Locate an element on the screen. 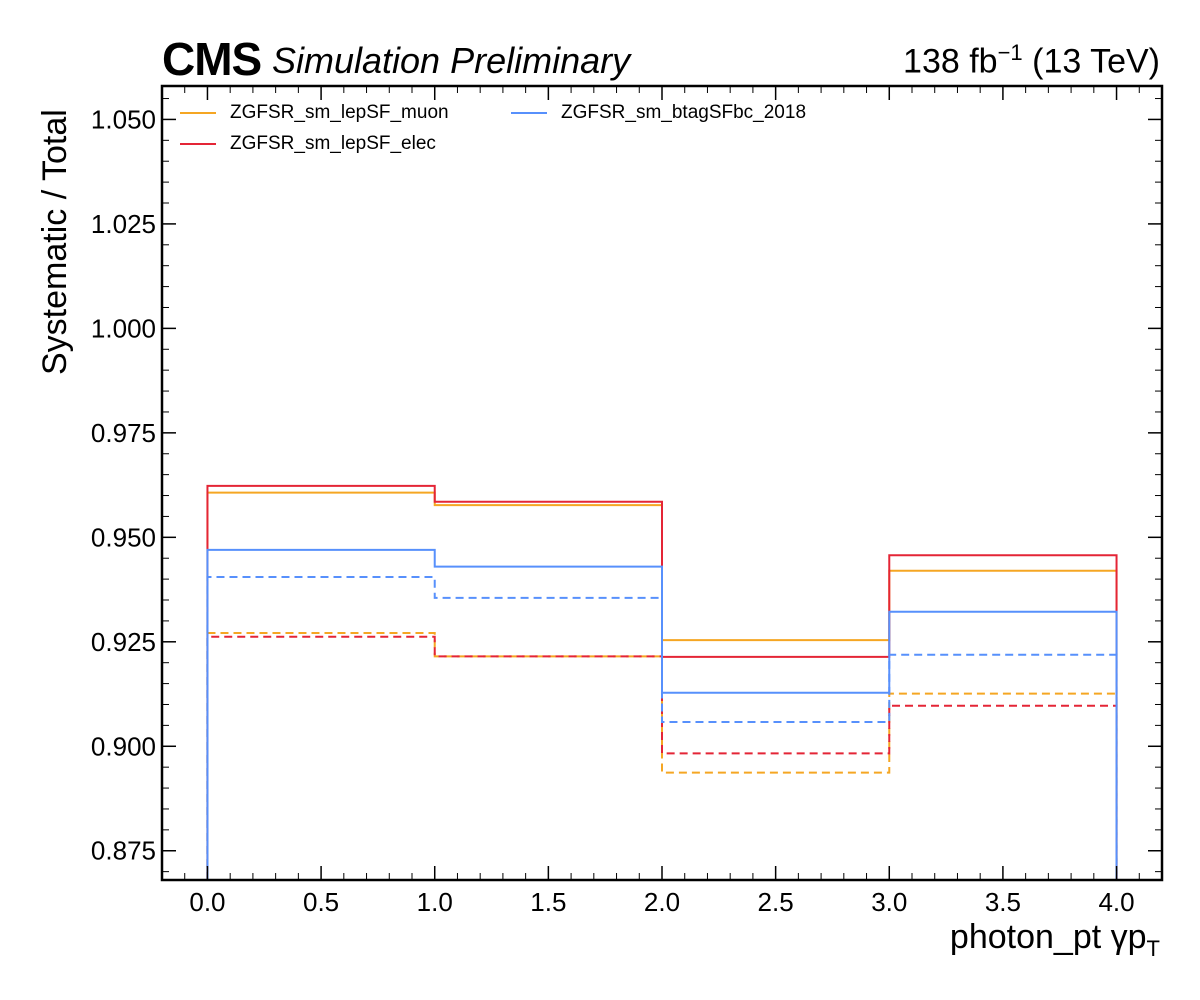 The height and width of the screenshot is (1000, 1200). legend-swatch-elec is located at coordinates (198, 144).